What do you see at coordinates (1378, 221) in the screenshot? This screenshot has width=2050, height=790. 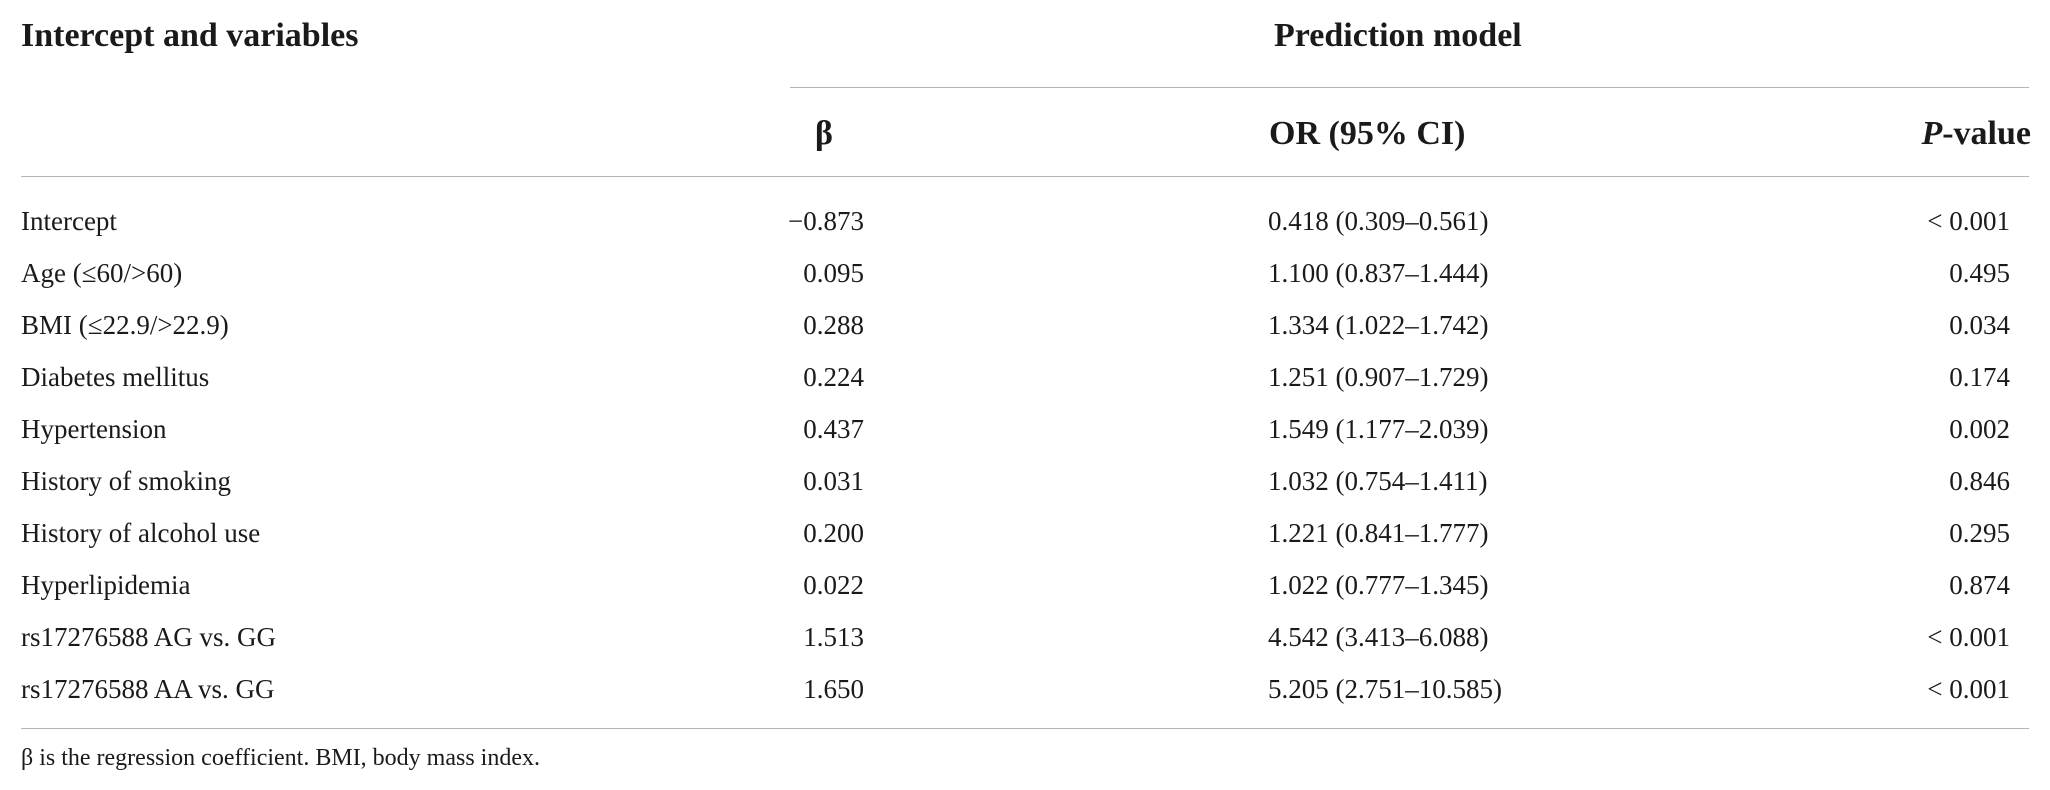 I see `or-ci-cell: 0.418 (0.309–0.561)` at bounding box center [1378, 221].